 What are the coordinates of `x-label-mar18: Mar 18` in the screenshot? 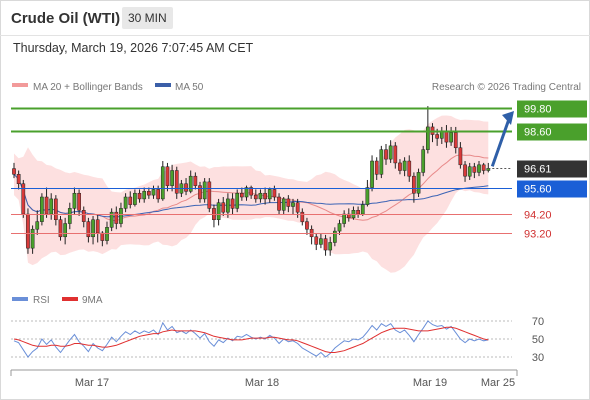 It's located at (262, 383).